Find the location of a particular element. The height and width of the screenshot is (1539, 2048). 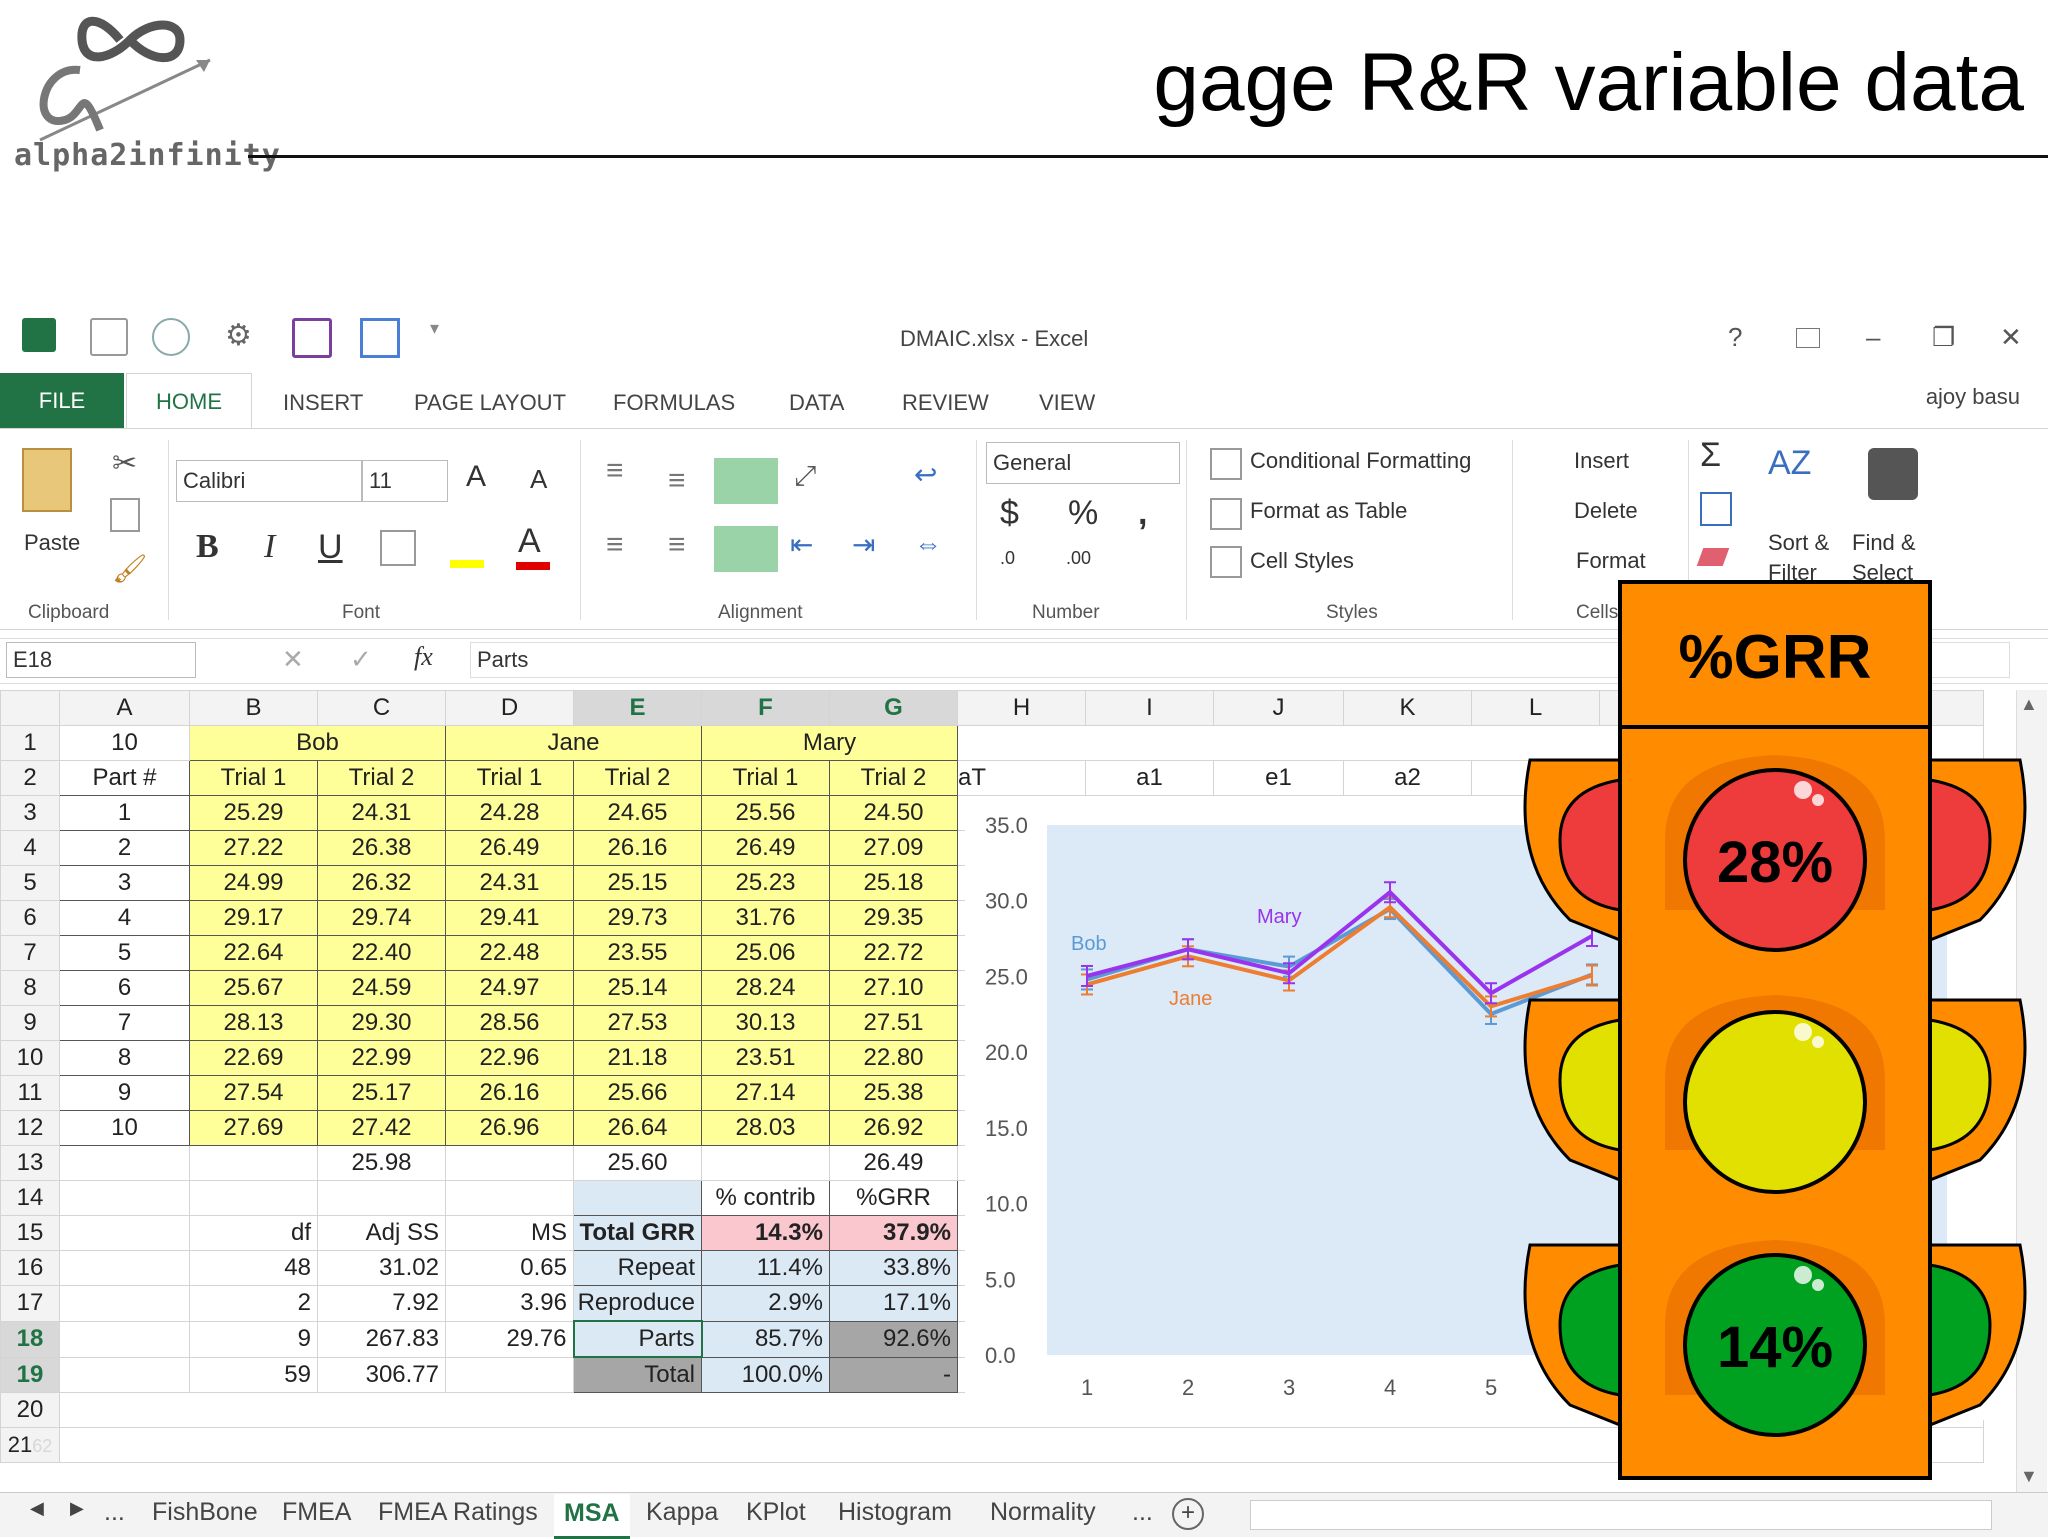

measurement-cell: 24.31 is located at coordinates (509, 883).